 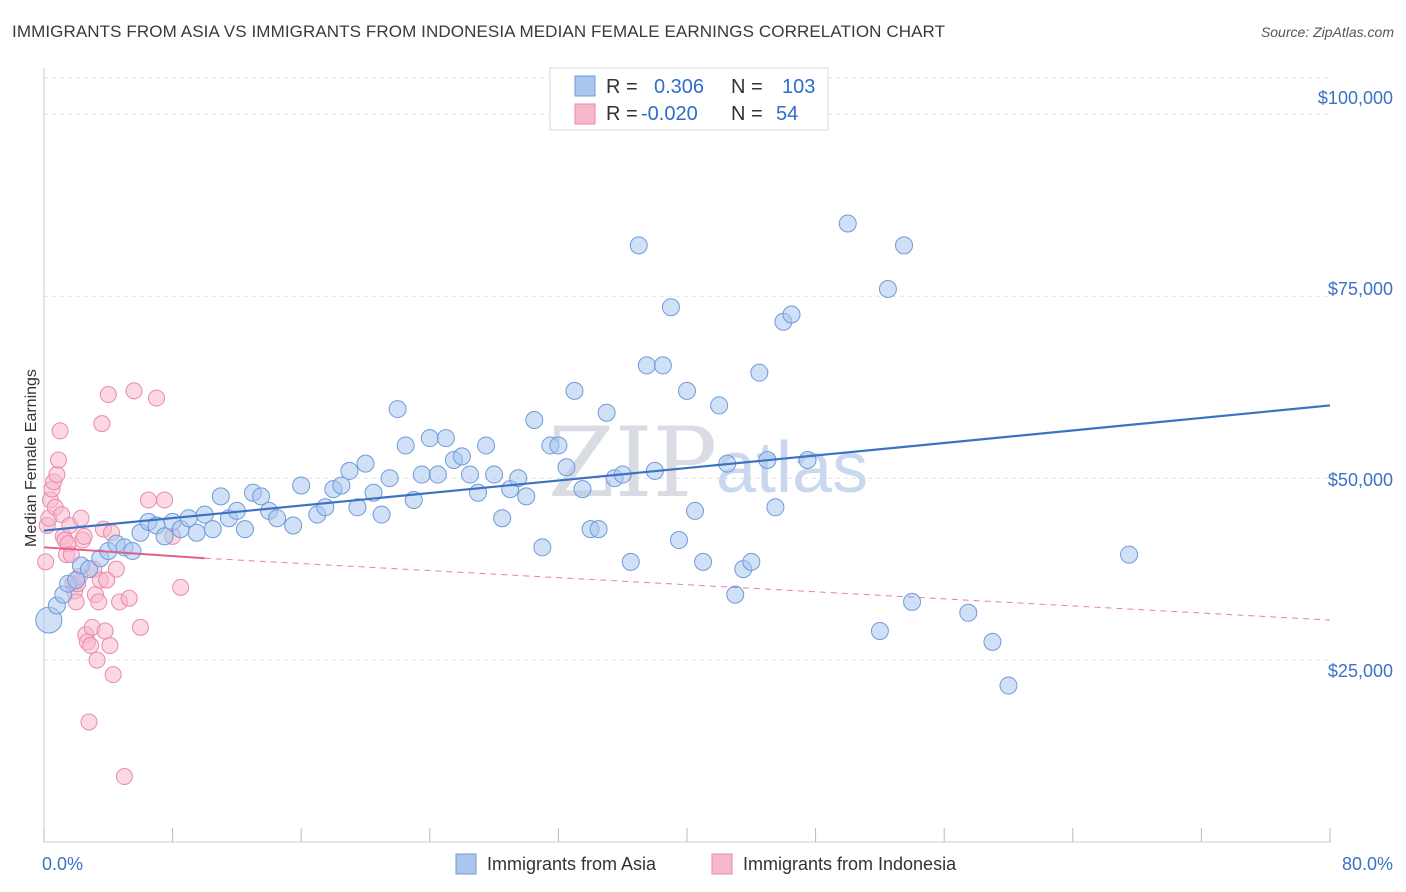 I want to click on legend-r-value-asia: 0.306, so click(x=679, y=87).